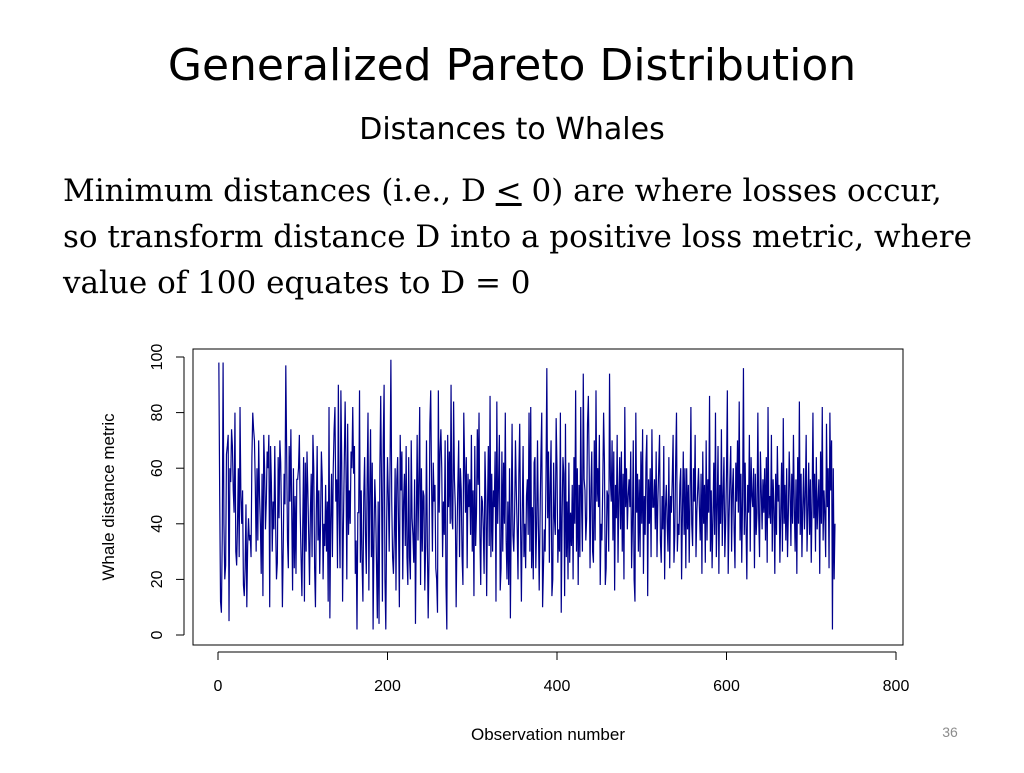 The image size is (1024, 773). I want to click on y-axis-label: Whale distance metric, so click(108, 497).